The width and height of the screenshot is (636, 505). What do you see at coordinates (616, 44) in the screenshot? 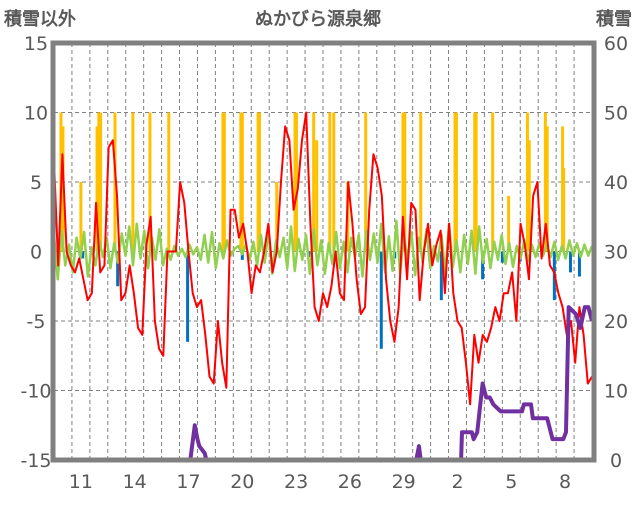
I see `y-right-tick-label: 60` at bounding box center [616, 44].